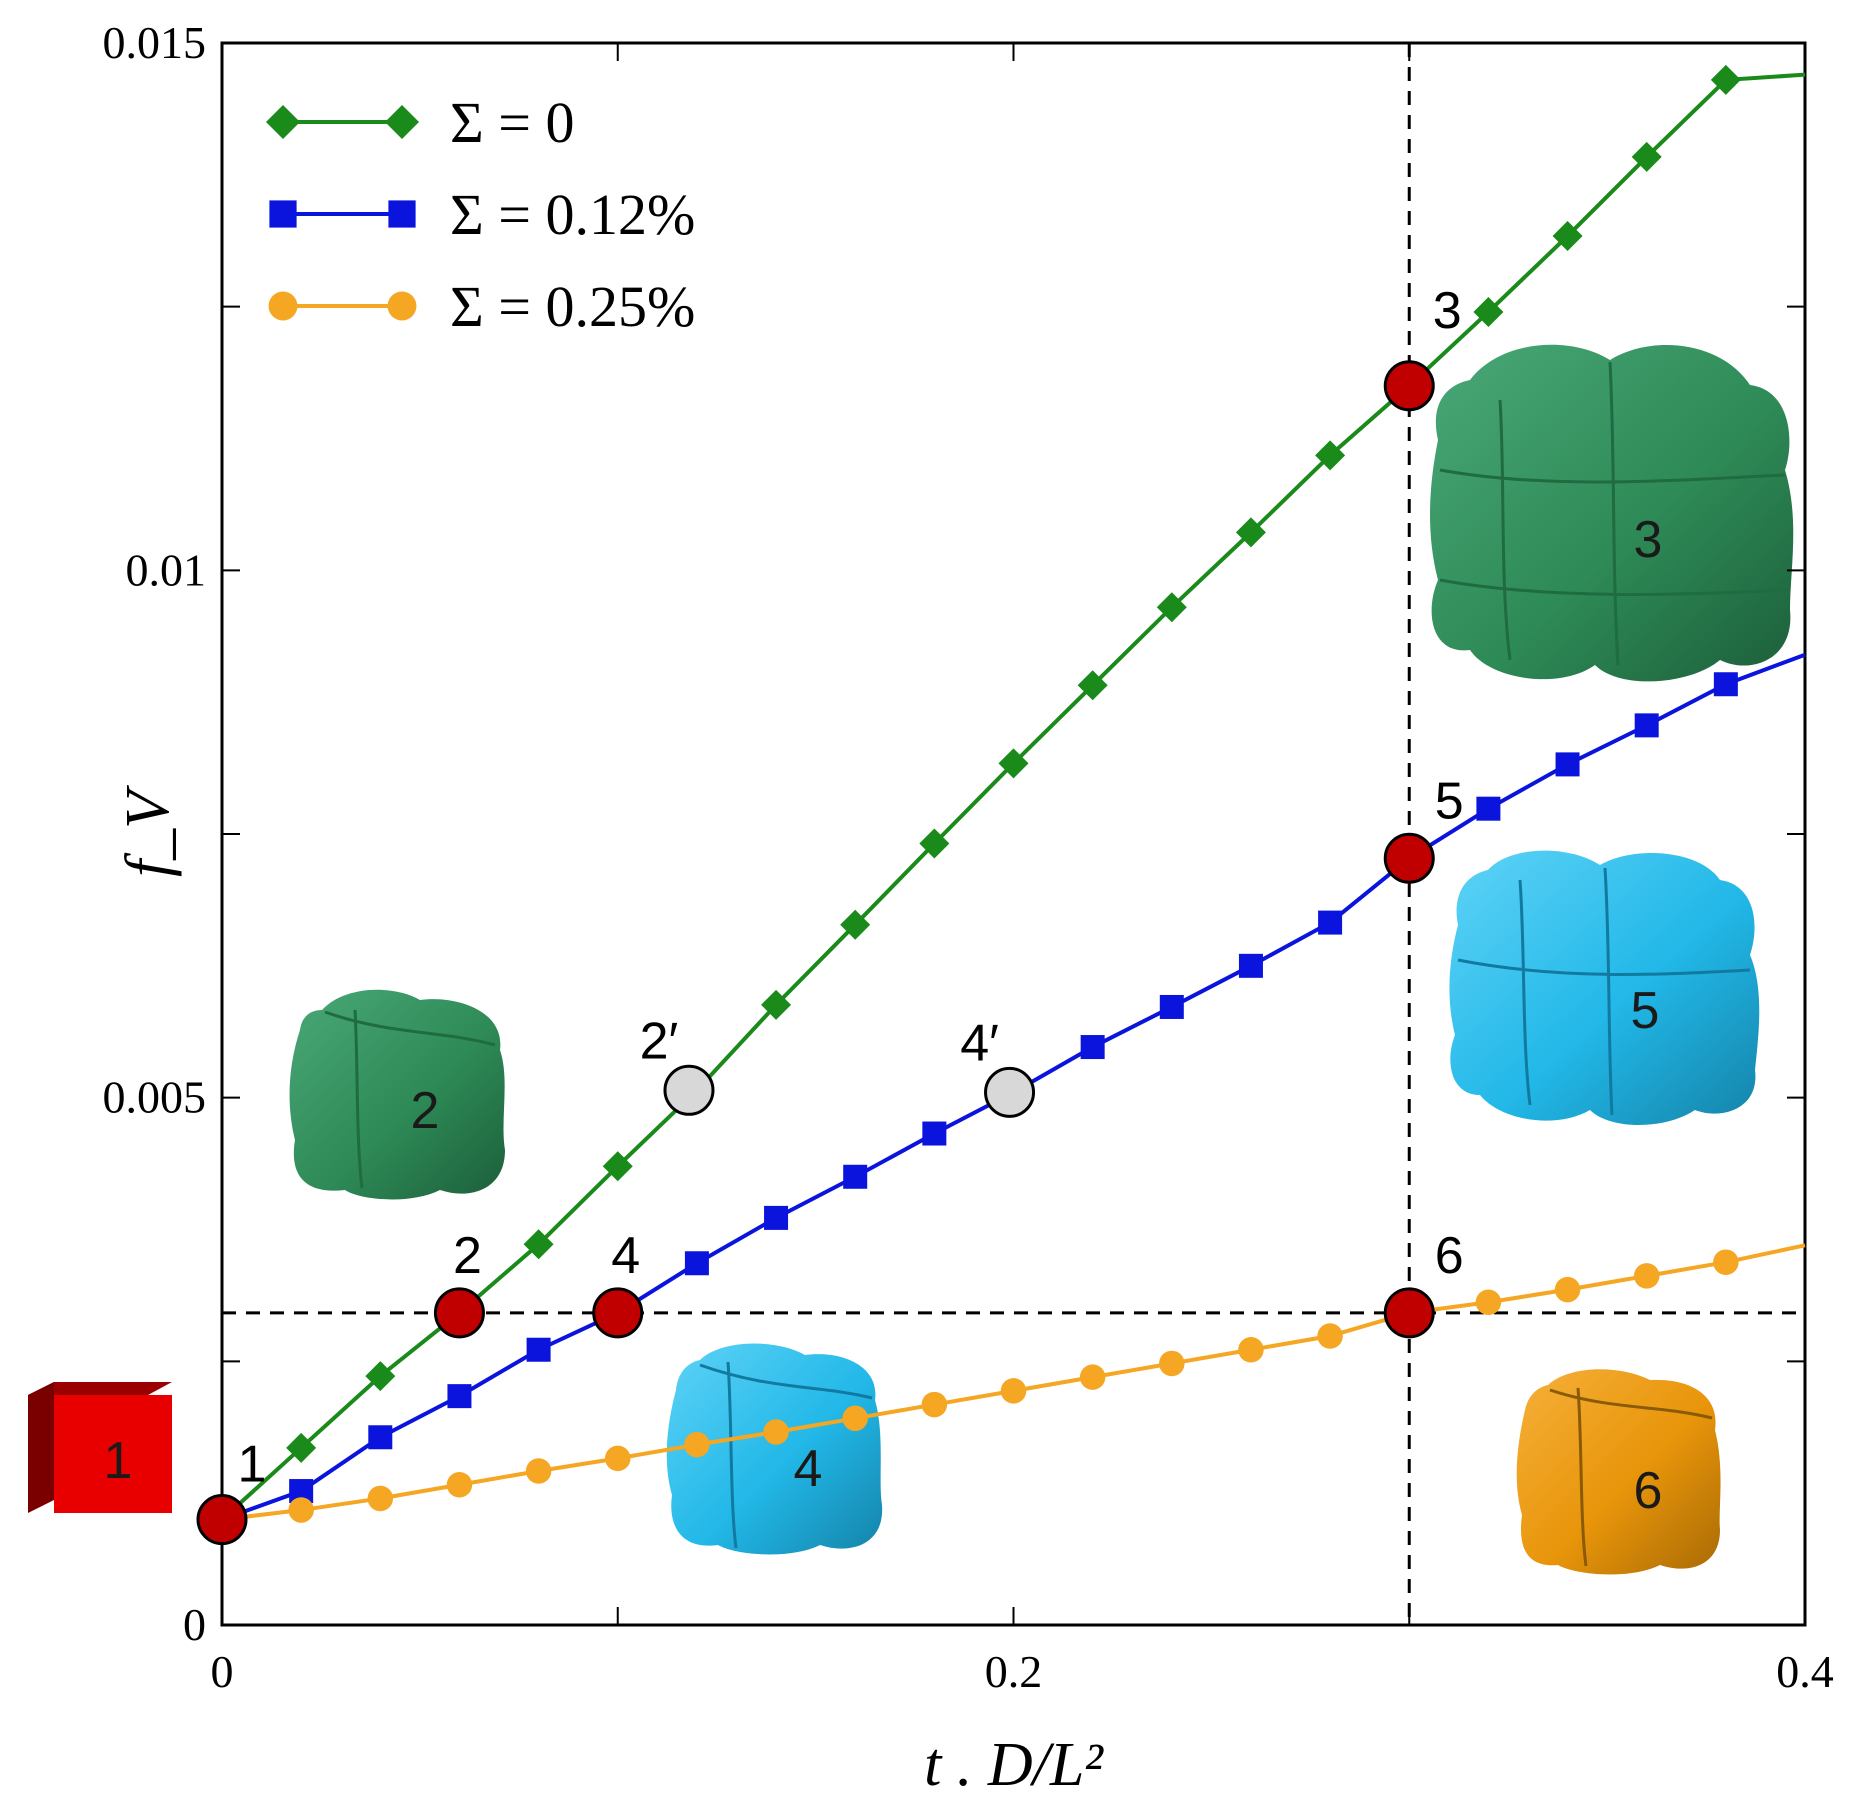 The height and width of the screenshot is (1812, 1858). What do you see at coordinates (572, 306) in the screenshot?
I see `legend-label-2: Σ = 0.25%` at bounding box center [572, 306].